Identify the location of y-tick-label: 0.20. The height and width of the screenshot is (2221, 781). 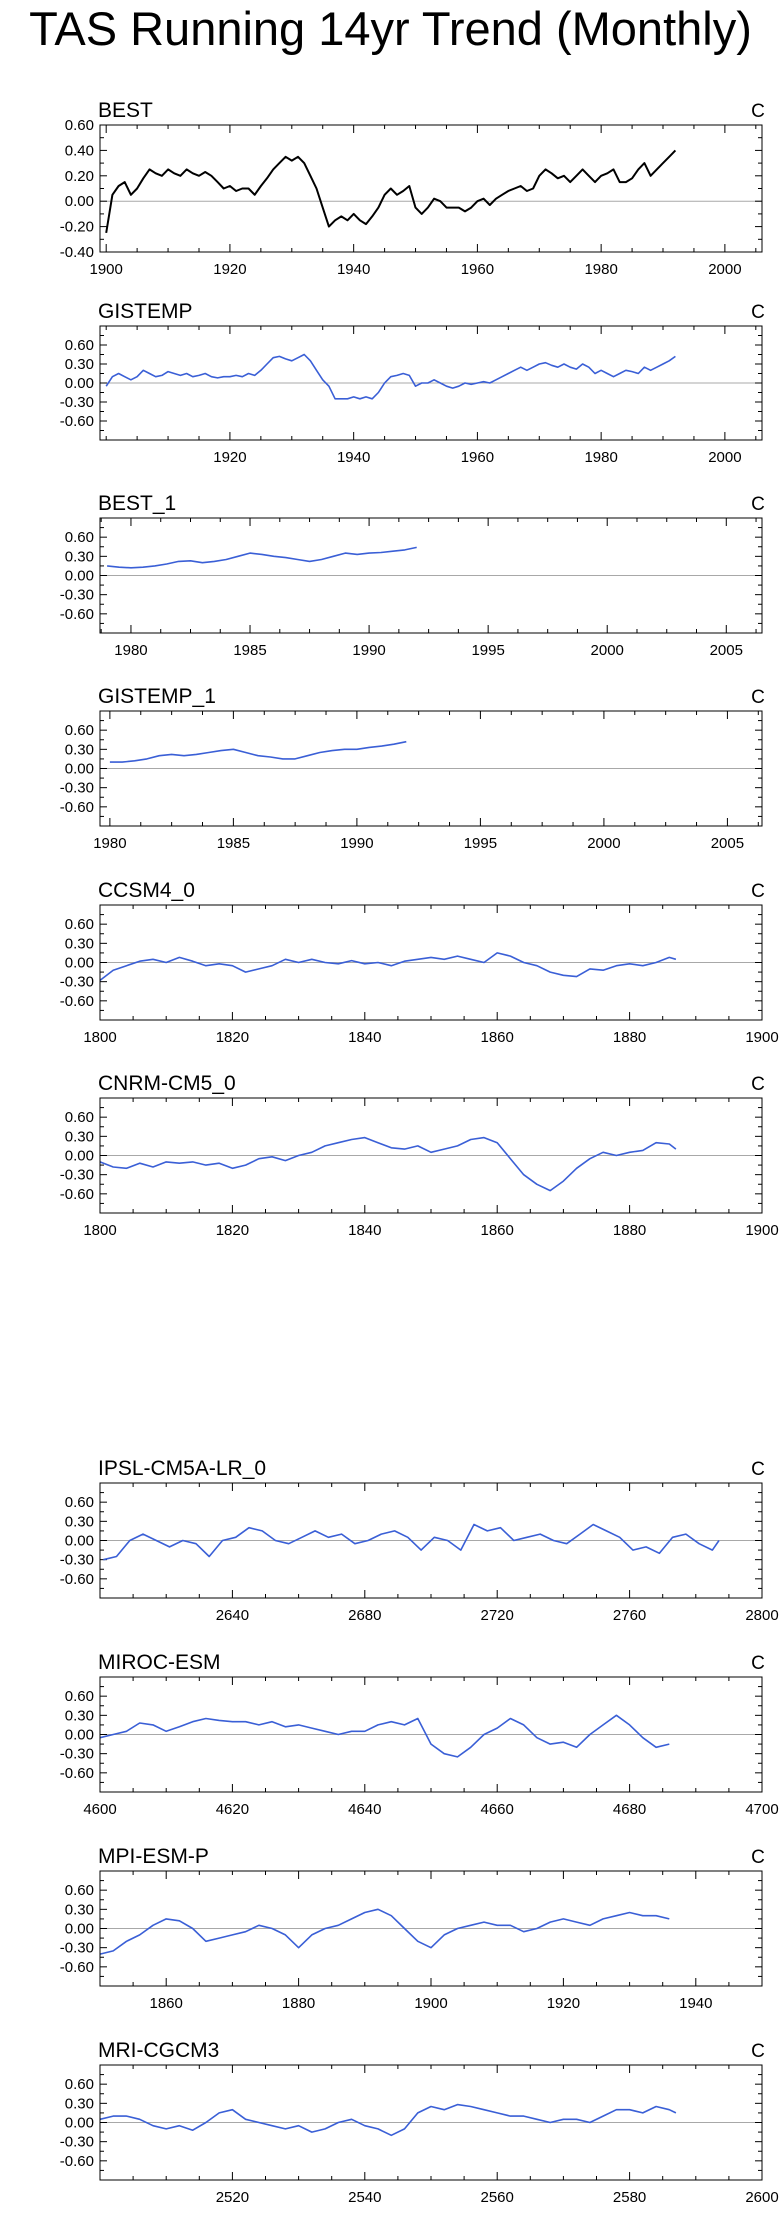
(79, 176).